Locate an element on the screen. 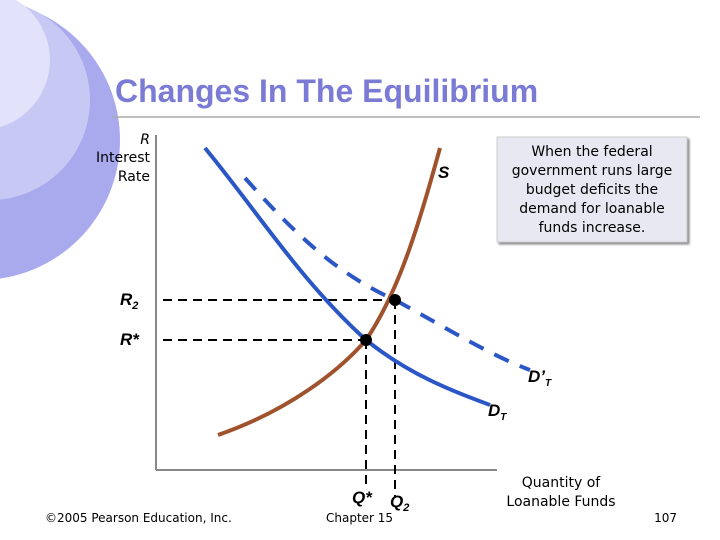 The width and height of the screenshot is (720, 540). y-axis-label: Interest is located at coordinates (123, 158).